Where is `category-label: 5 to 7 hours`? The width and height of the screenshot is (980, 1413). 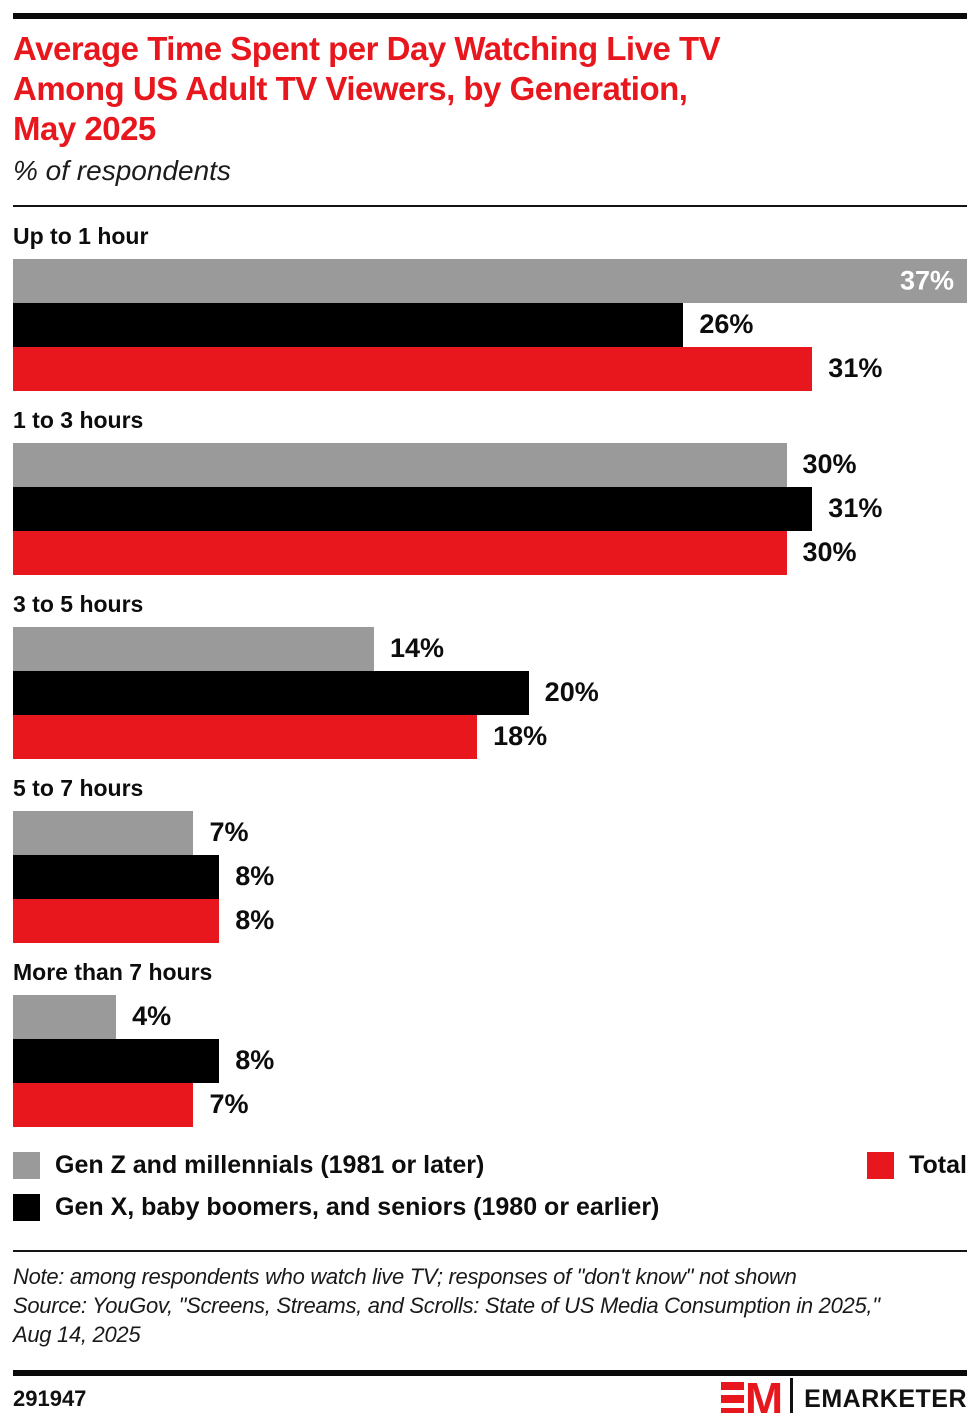 category-label: 5 to 7 hours is located at coordinates (78, 787).